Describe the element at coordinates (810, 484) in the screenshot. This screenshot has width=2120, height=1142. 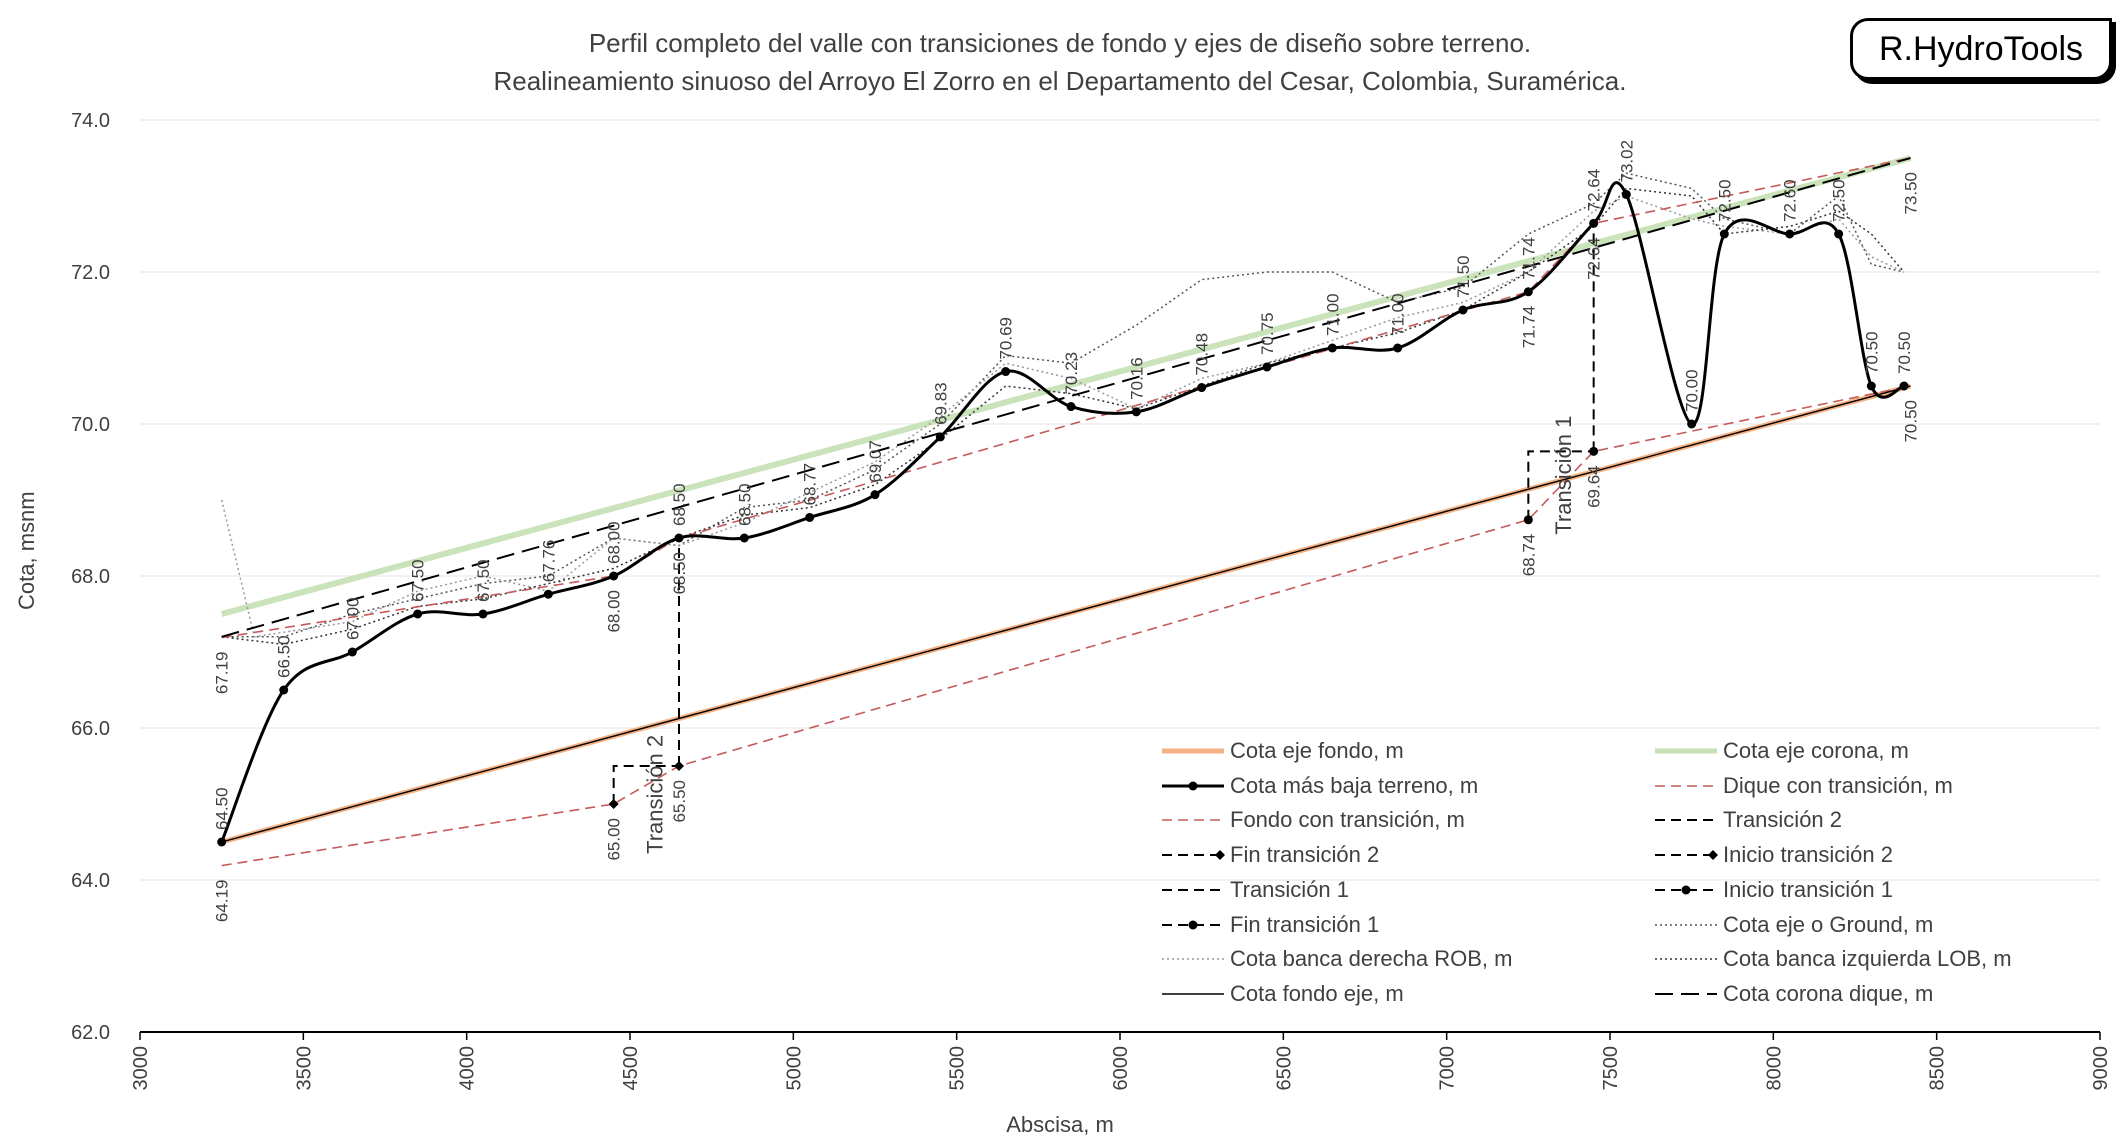
I see `terrain-value-label: 68.77` at that location.